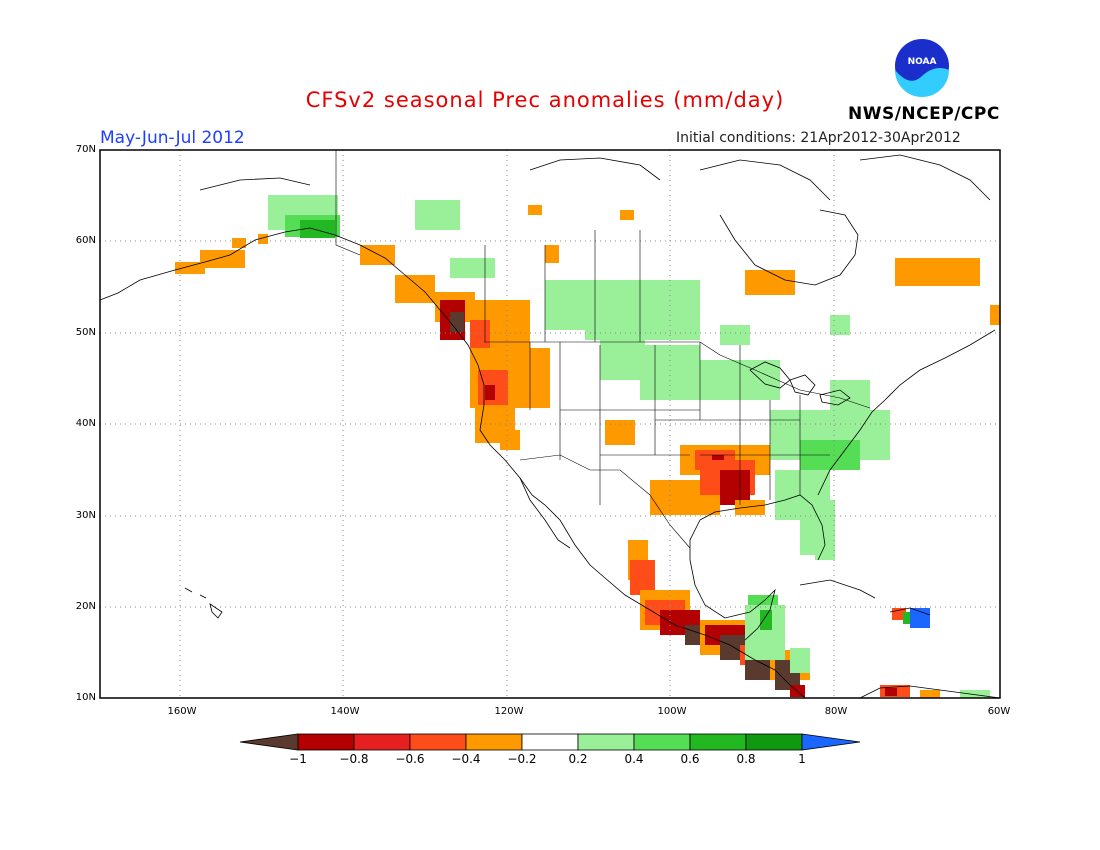 Image resolution: width=1100 pixels, height=850 pixels. What do you see at coordinates (578, 759) in the screenshot?
I see `colorbar-tick-label: 0.2` at bounding box center [578, 759].